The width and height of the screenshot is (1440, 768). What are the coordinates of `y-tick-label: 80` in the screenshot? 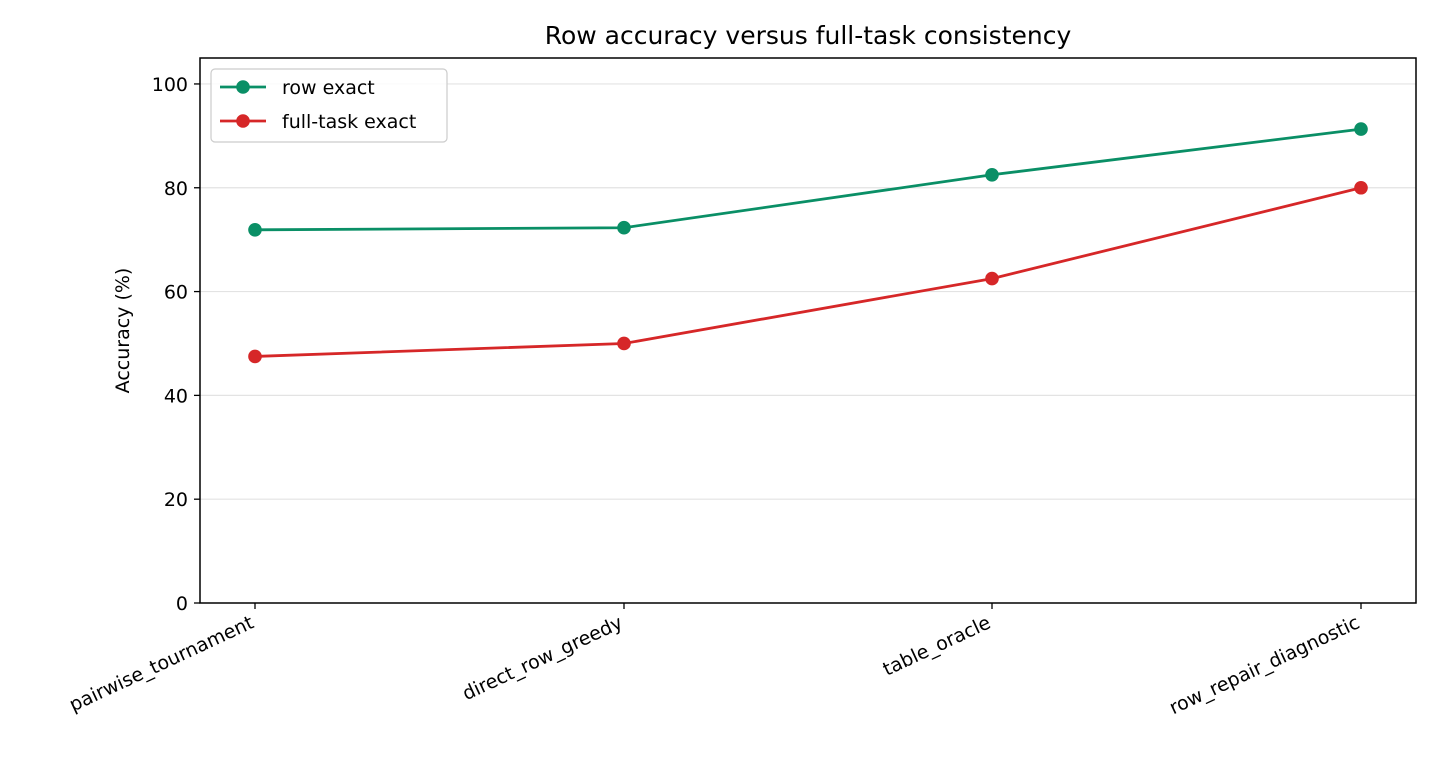 It's located at (176, 189).